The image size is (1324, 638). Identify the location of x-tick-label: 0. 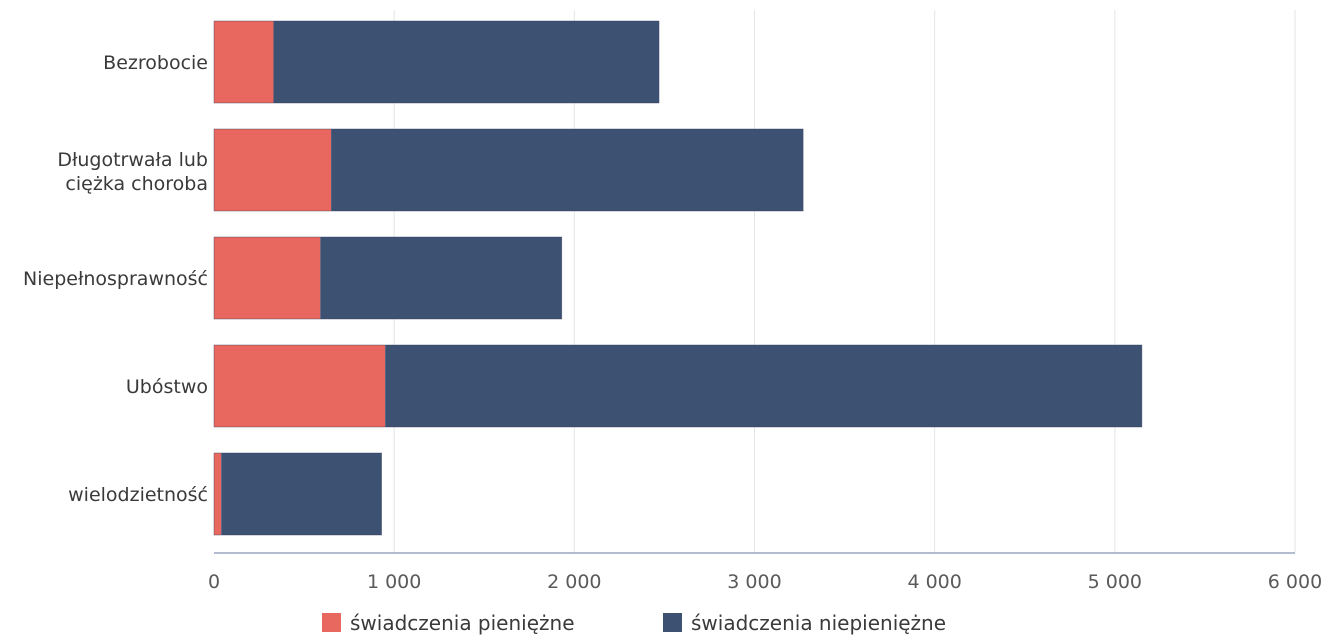
(214, 582).